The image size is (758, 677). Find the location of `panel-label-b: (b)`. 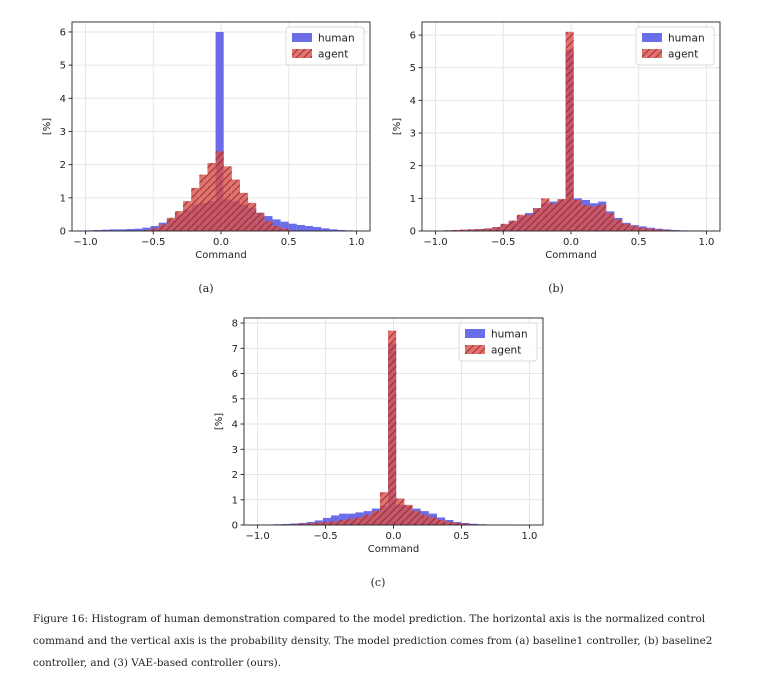

panel-label-b: (b) is located at coordinates (556, 288).